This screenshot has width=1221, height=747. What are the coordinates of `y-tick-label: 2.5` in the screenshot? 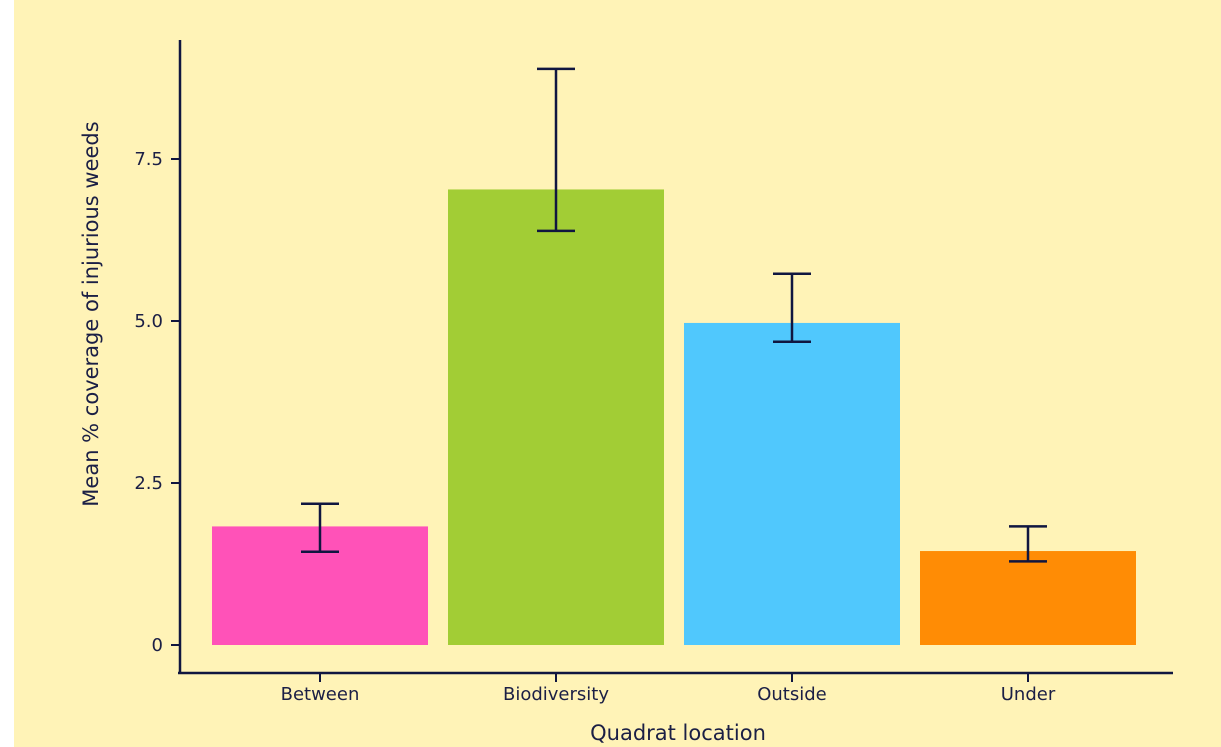 It's located at (148, 483).